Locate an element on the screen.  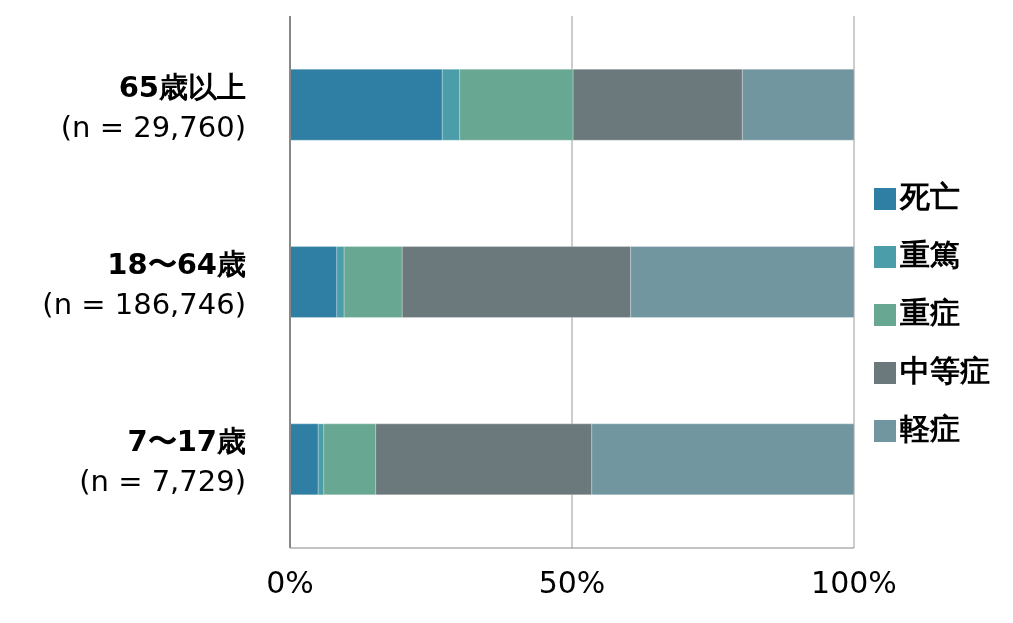
legend-label: 重篤 is located at coordinates (930, 254).